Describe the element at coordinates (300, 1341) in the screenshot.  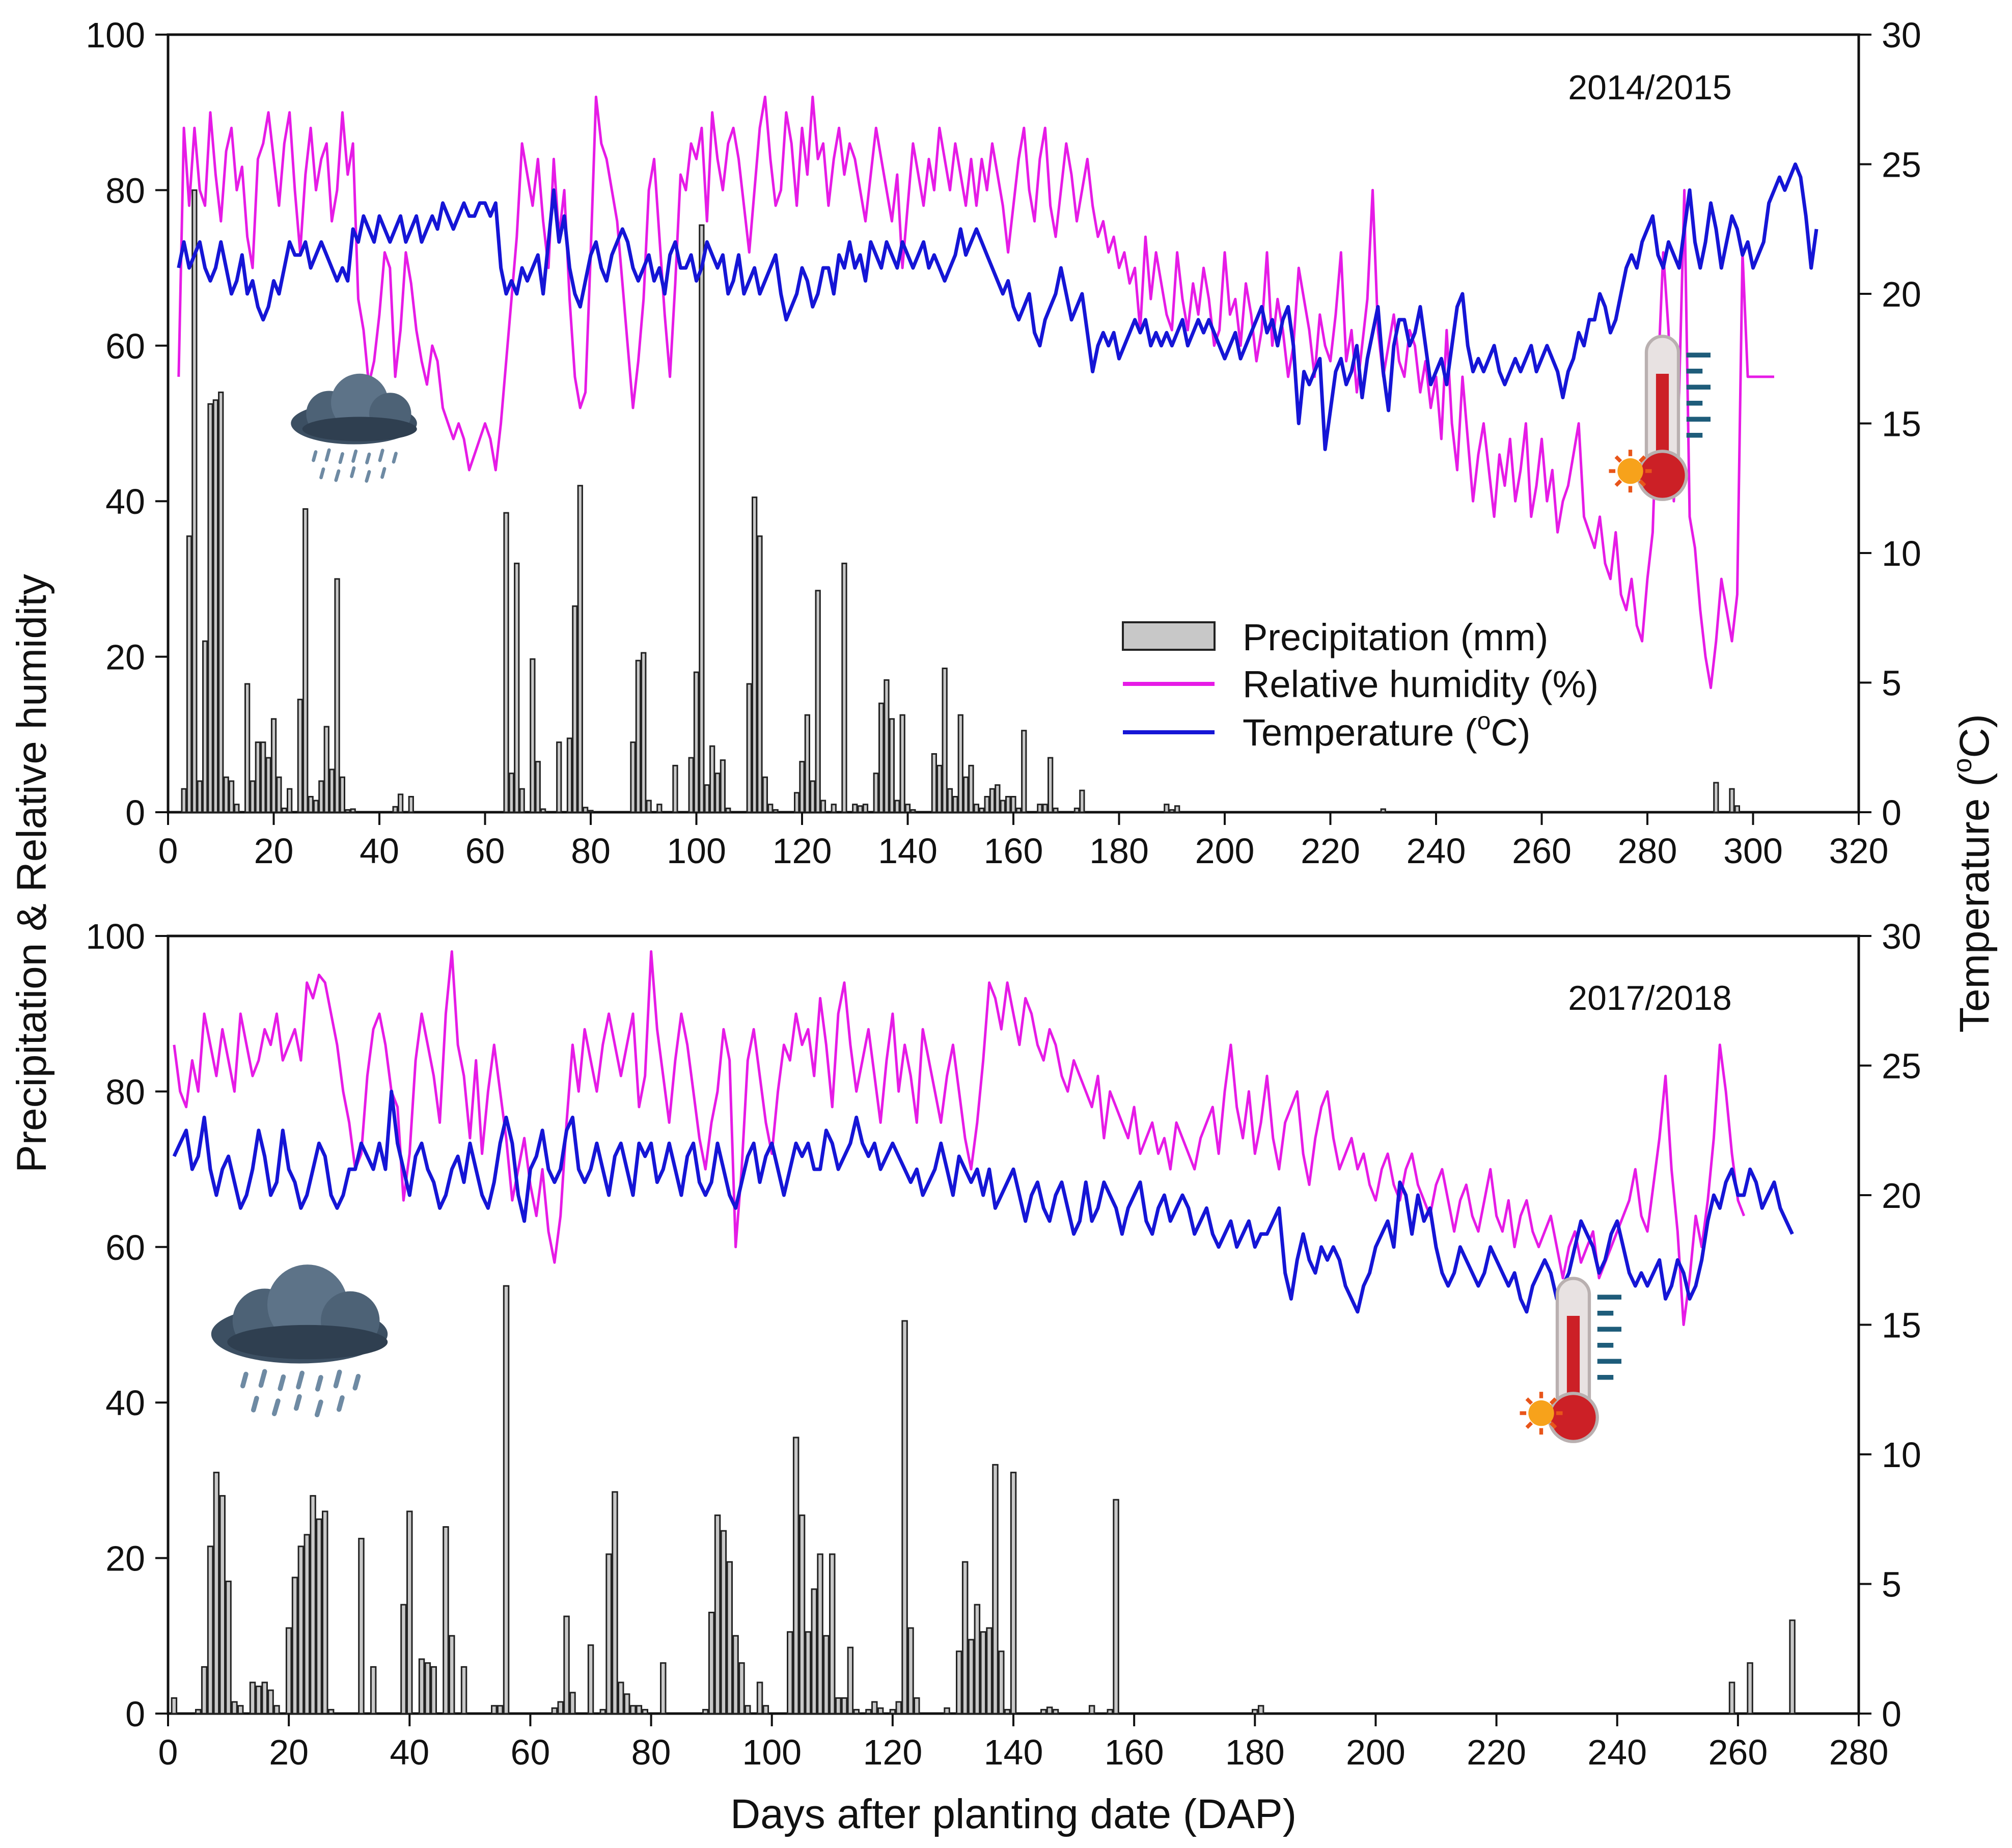
I see `rain-cloud-icon` at that location.